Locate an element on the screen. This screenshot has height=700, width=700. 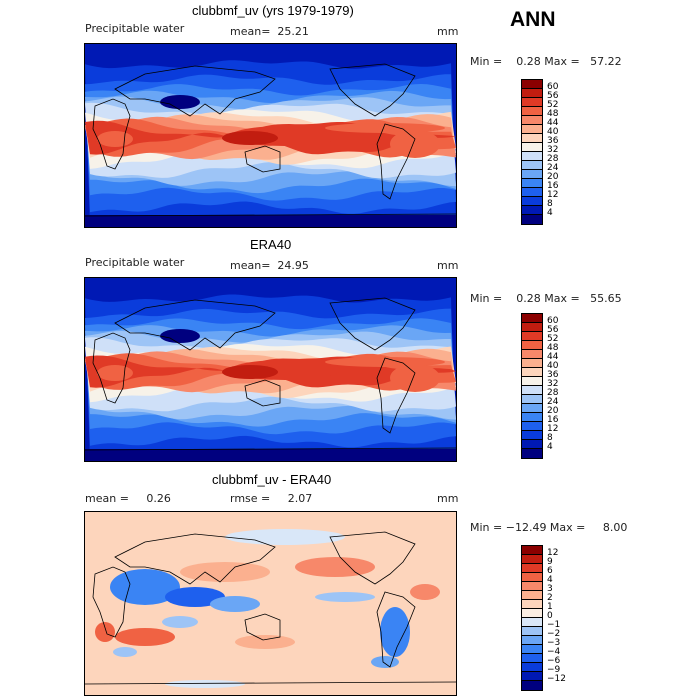
colorbar-tick-label: 32 is located at coordinates (553, 384).